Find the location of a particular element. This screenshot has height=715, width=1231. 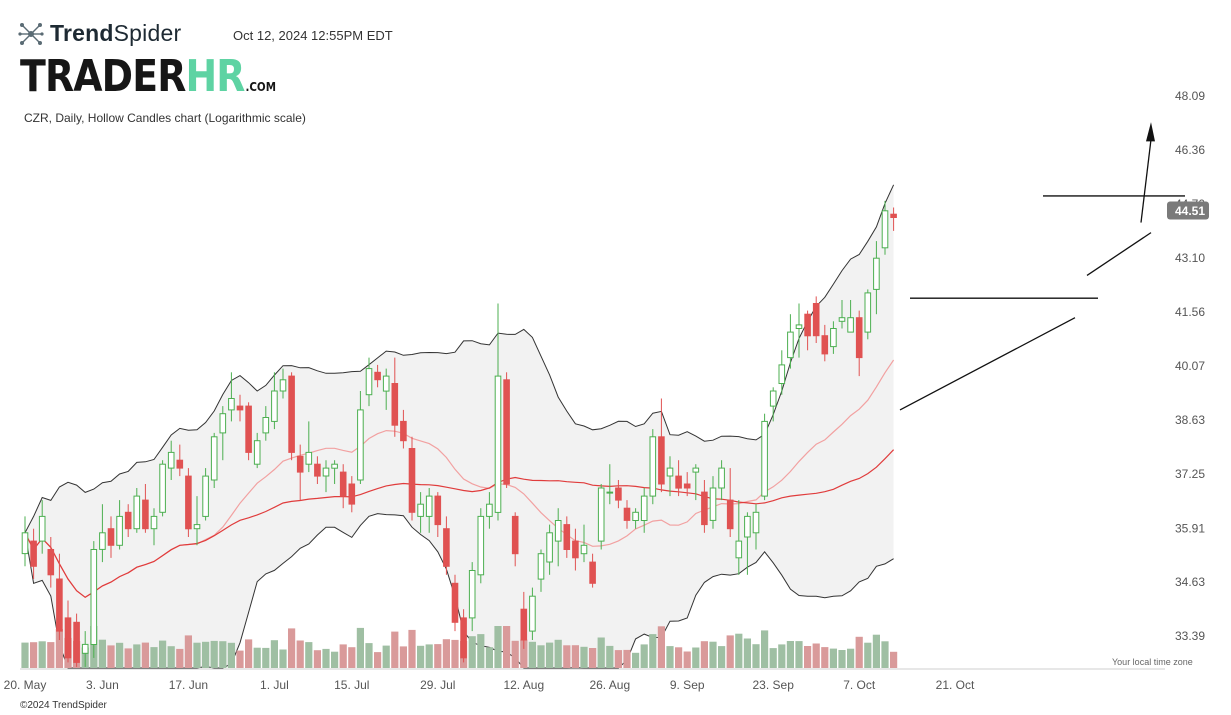

x-tick-label: 29. Jul is located at coordinates (437, 685).